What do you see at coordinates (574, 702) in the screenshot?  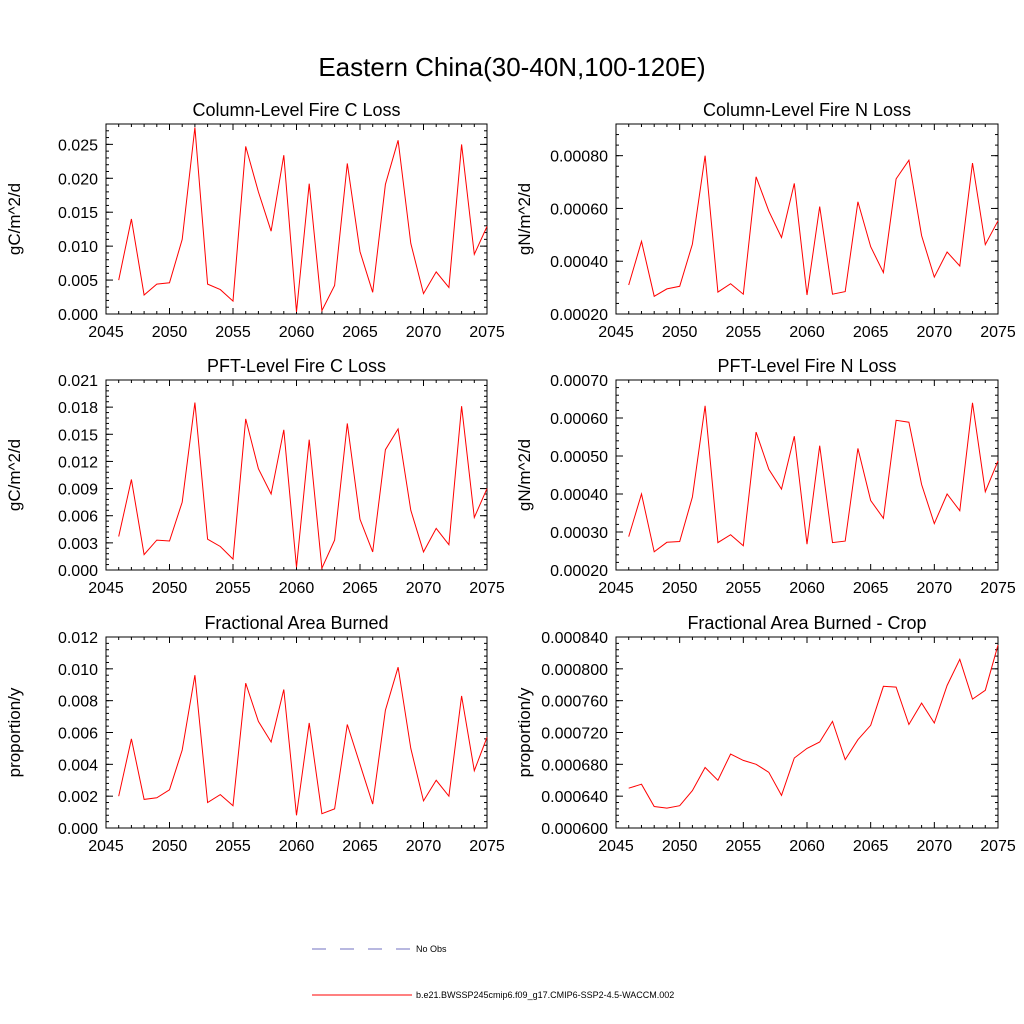 I see `y-tick-label: 0.000760` at bounding box center [574, 702].